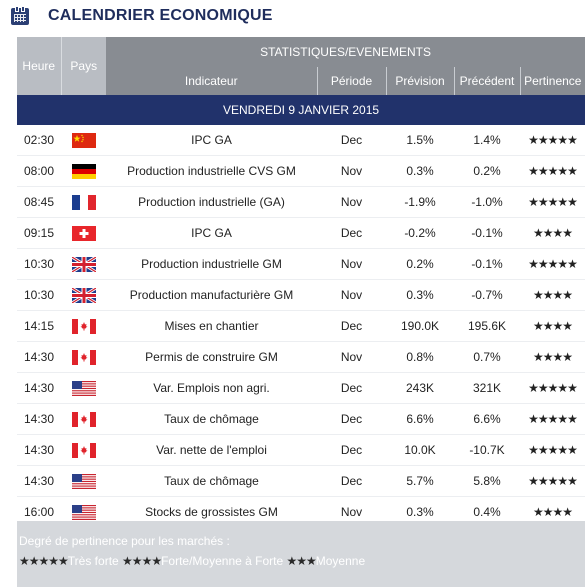 The image size is (585, 587). What do you see at coordinates (83, 202) in the screenshot?
I see `france-flag-icon` at bounding box center [83, 202].